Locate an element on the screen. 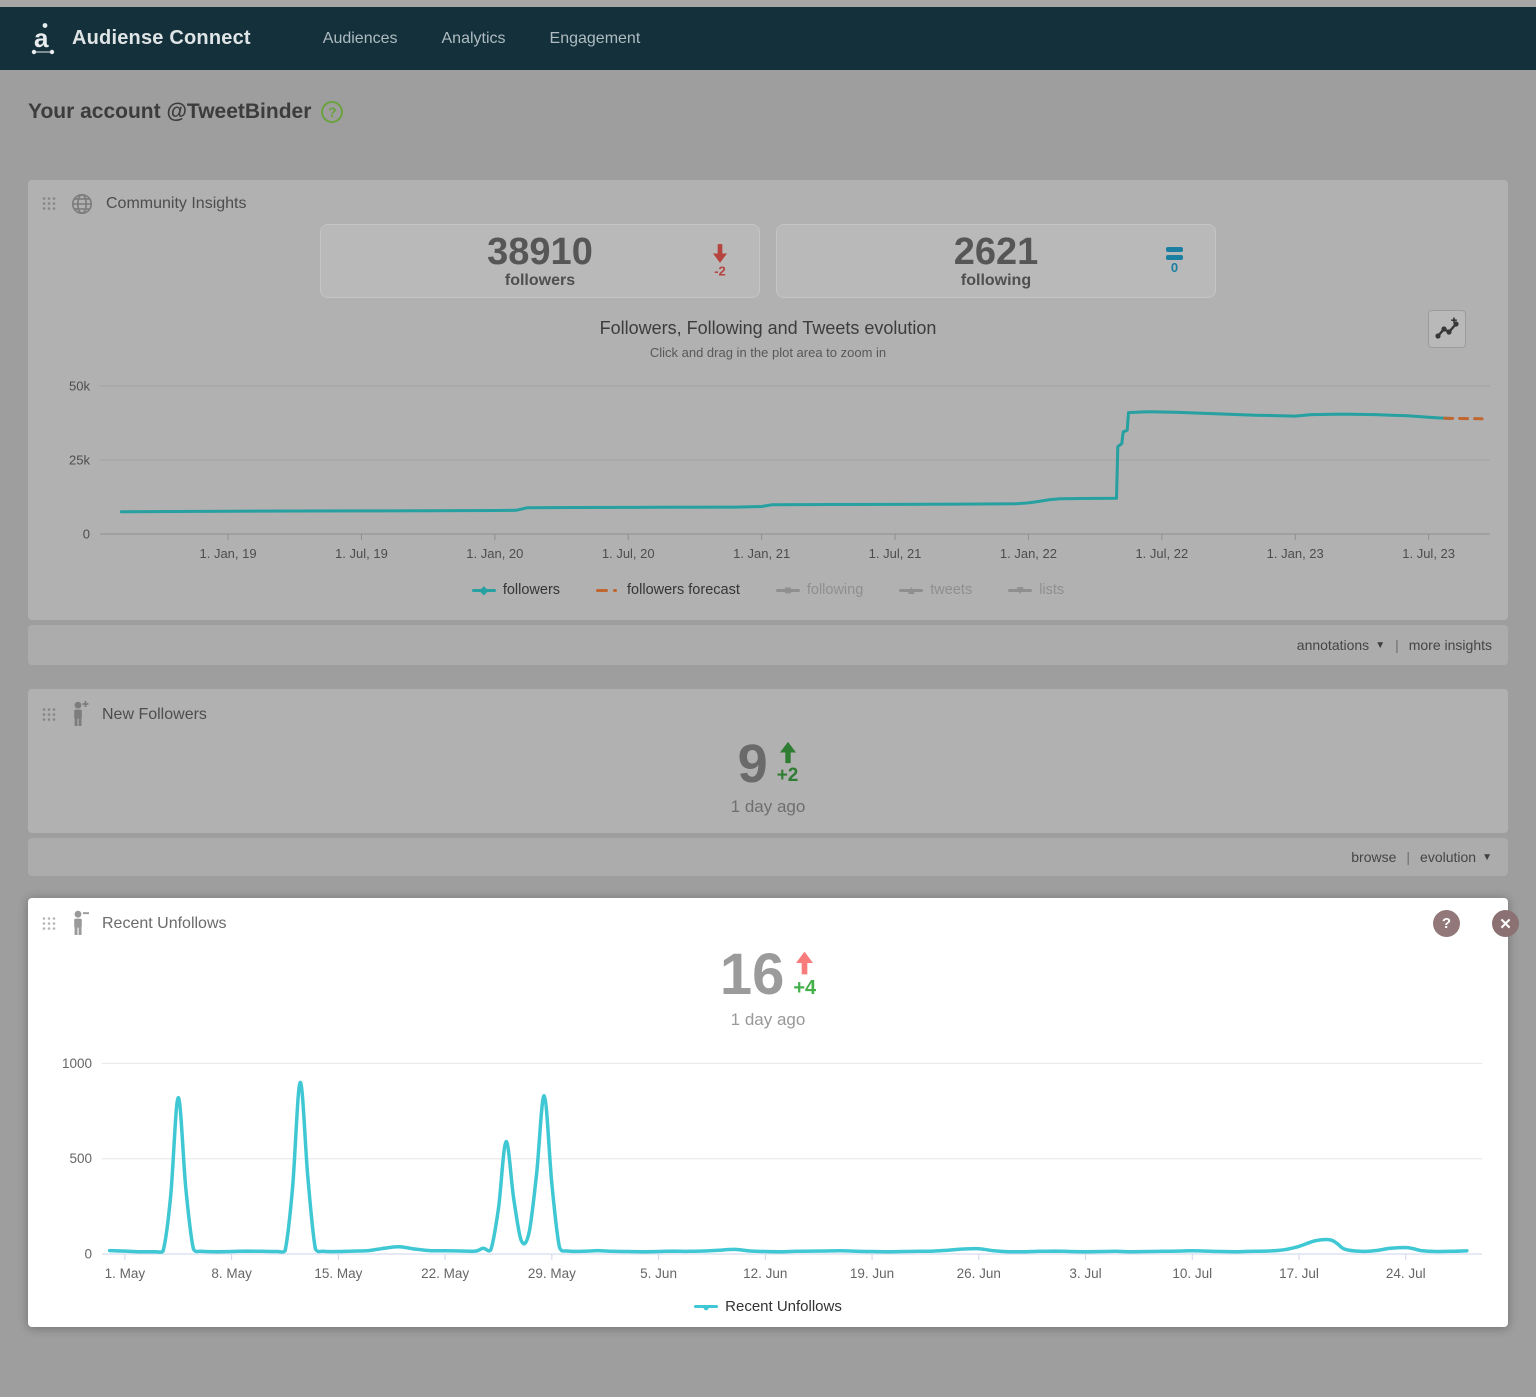 Image resolution: width=1536 pixels, height=1397 pixels. community-insights-footer: annotations ▼ | more insights is located at coordinates (768, 645).